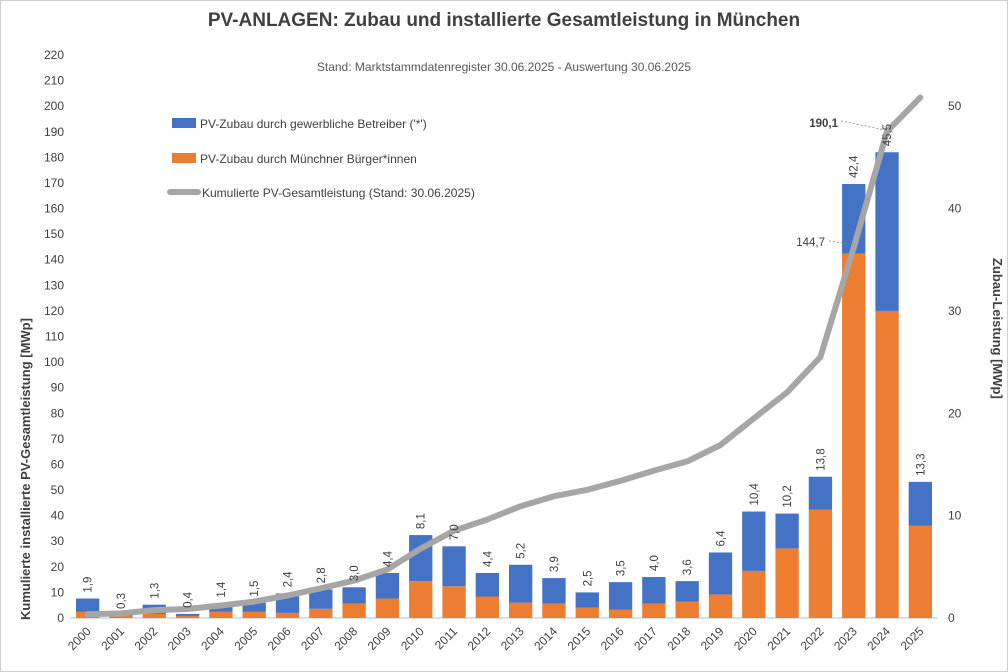  I want to click on x-tick-label: 2010, so click(412, 638).